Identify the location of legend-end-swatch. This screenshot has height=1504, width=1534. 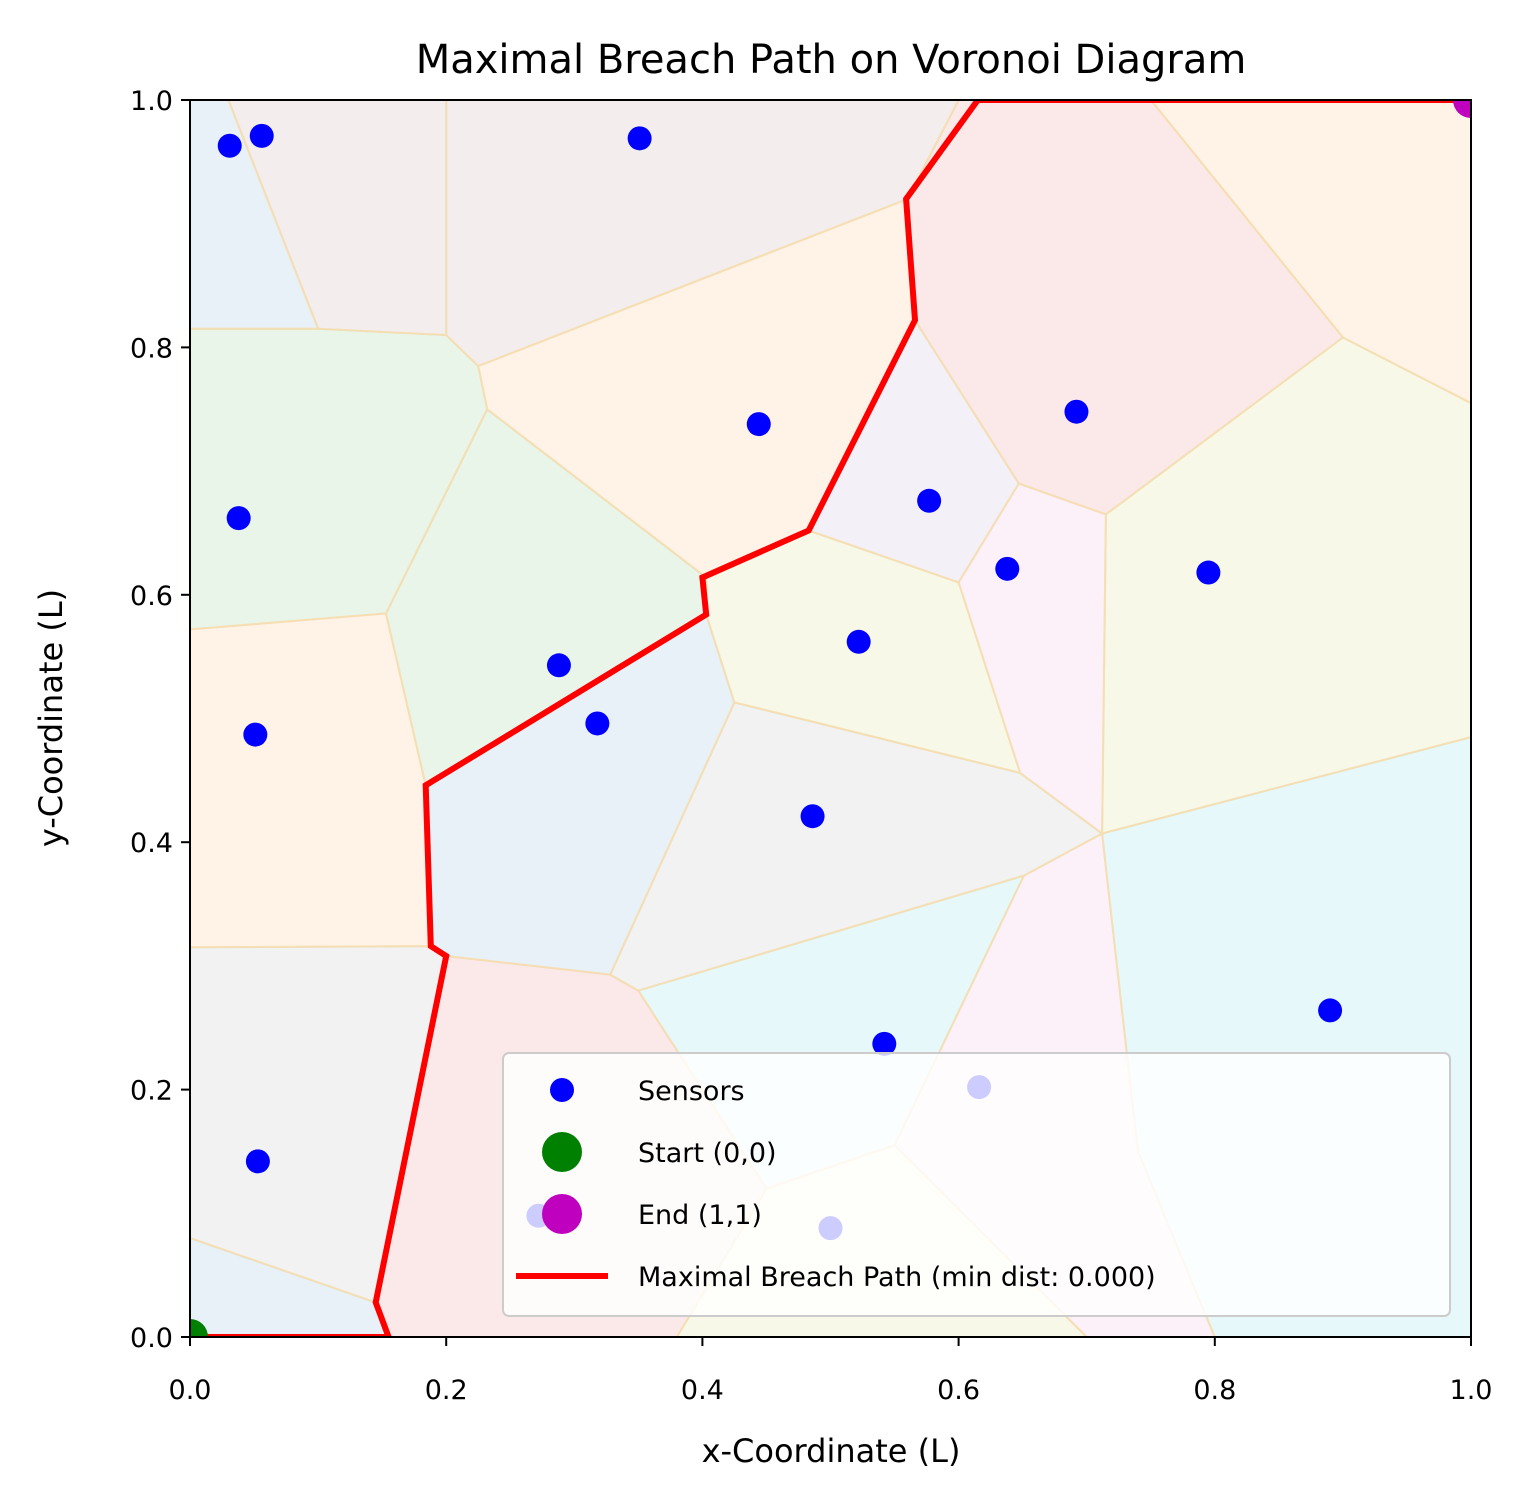
(562, 1214).